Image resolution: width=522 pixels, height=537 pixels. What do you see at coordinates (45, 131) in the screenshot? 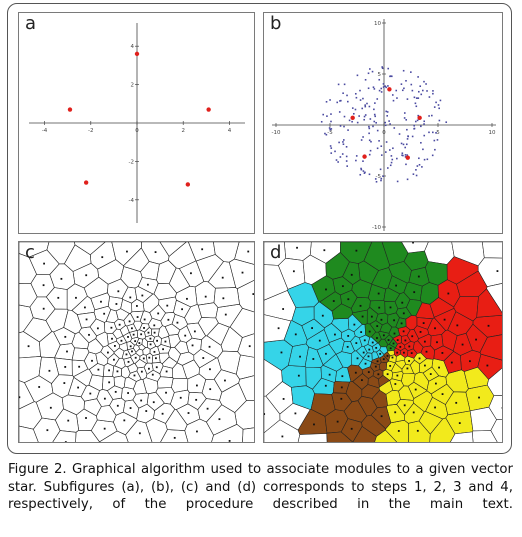
I see `x-tick-label: -4` at bounding box center [45, 131].